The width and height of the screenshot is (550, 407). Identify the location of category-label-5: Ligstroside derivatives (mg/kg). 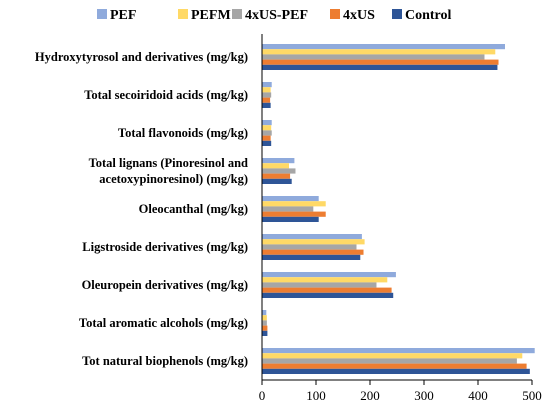
(165, 247).